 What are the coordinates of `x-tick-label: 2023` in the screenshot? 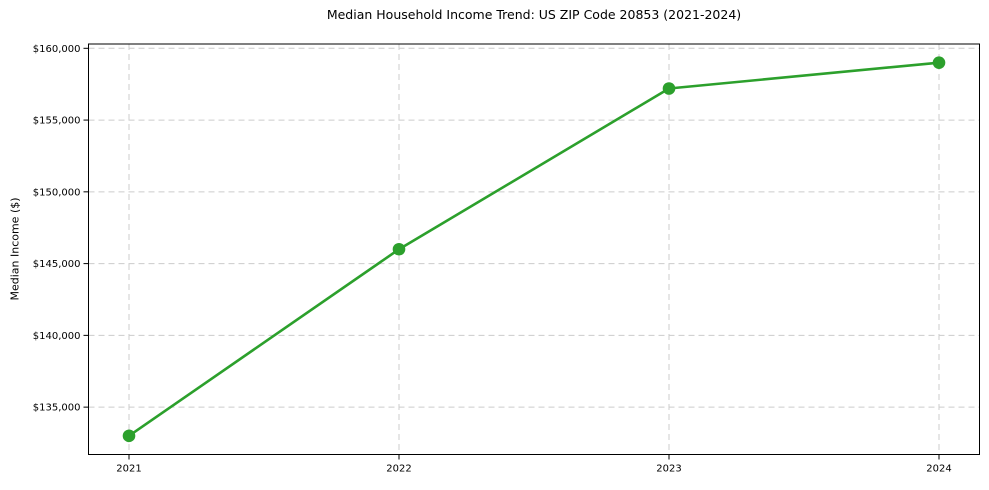 It's located at (668, 469).